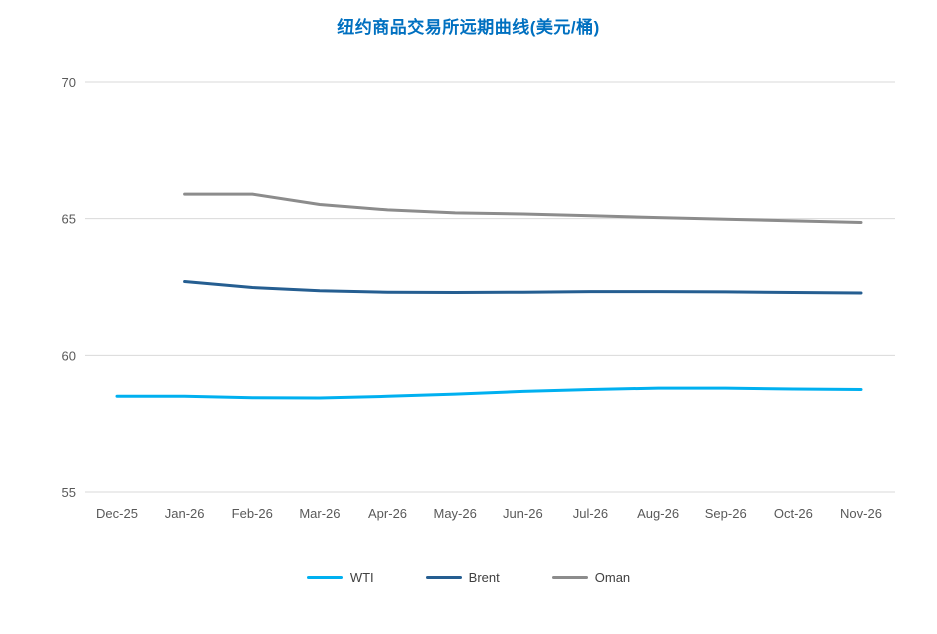 This screenshot has width=937, height=634. Describe the element at coordinates (569, 577) in the screenshot. I see `oman-line-swatch-icon` at that location.